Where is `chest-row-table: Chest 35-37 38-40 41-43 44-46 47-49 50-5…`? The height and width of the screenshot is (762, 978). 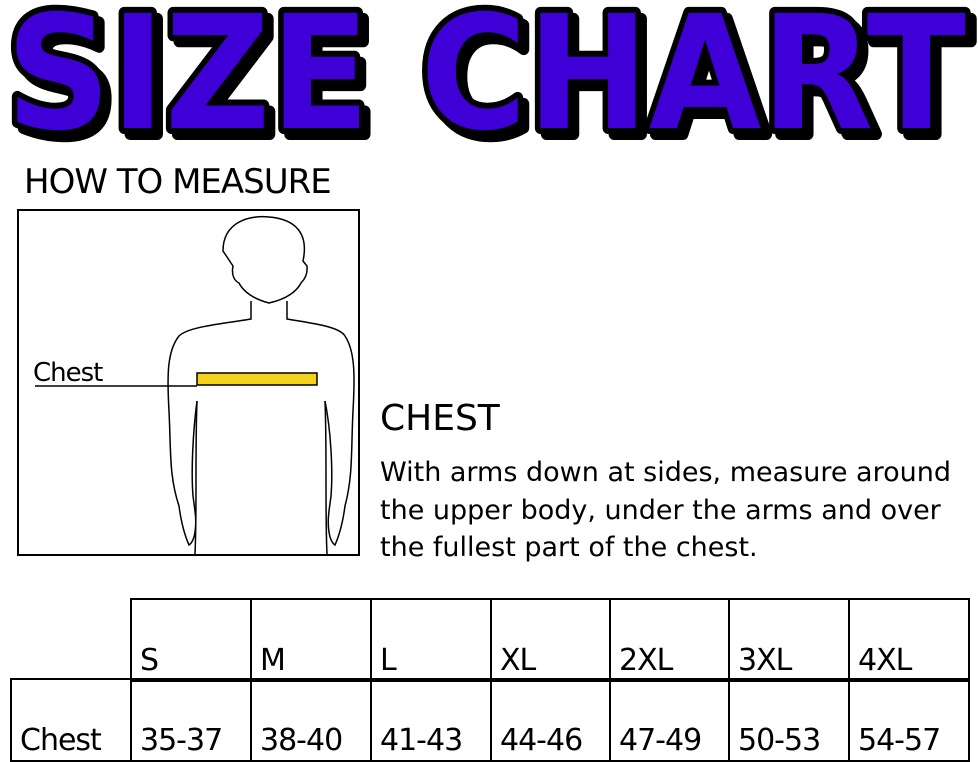 chest-row-table: Chest 35-37 38-40 41-43 44-46 47-49 50-5… is located at coordinates (490, 720).